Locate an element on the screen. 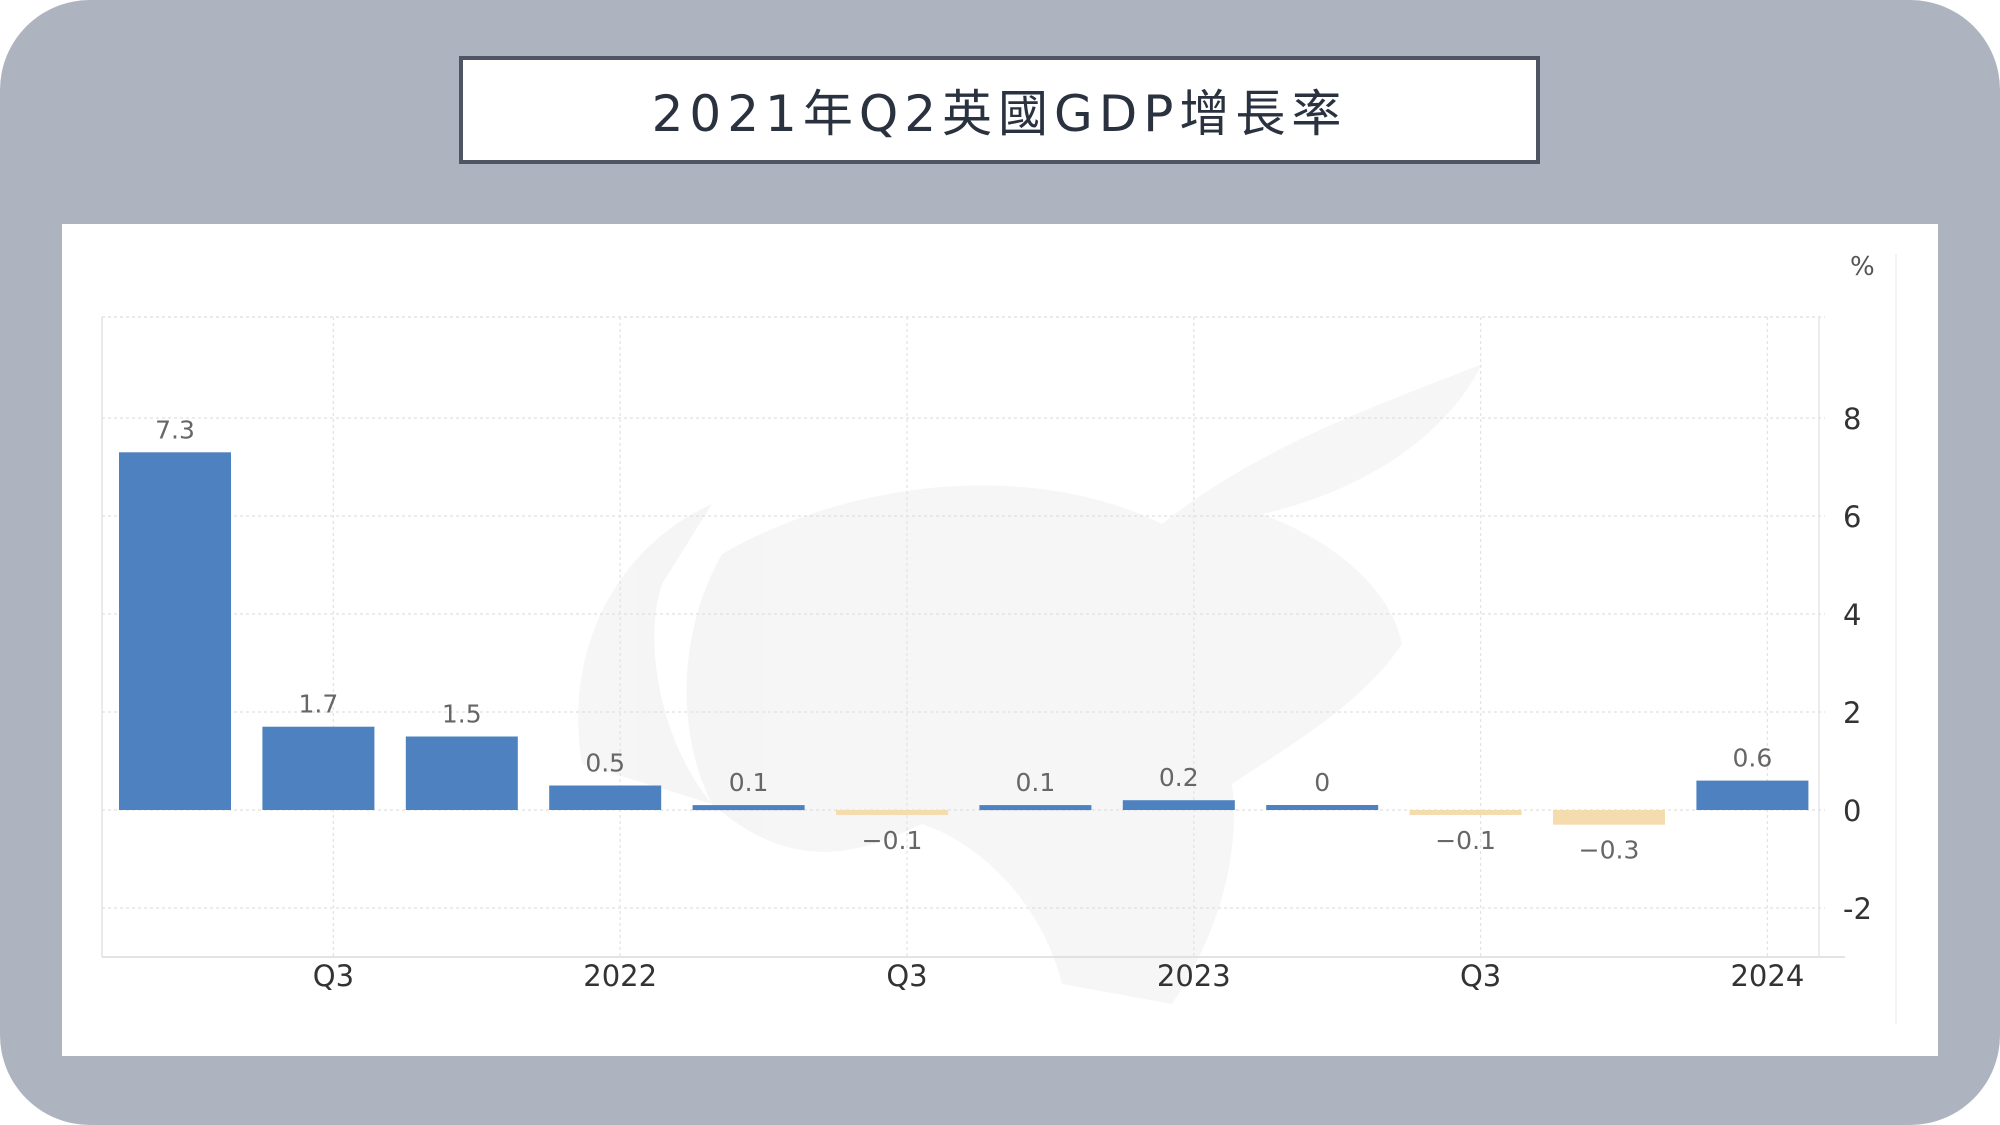 The height and width of the screenshot is (1125, 2000). y-tick-label: 2 is located at coordinates (1852, 713).